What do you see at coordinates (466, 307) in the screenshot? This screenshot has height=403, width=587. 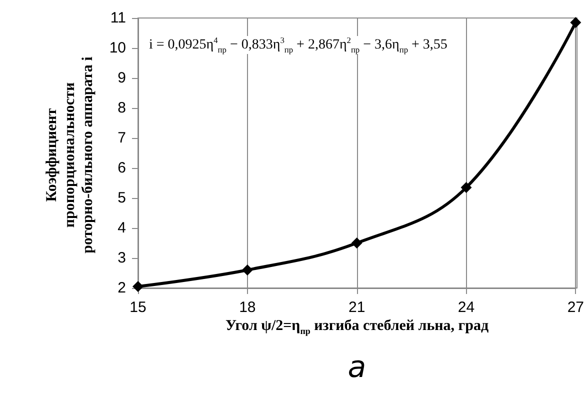 I see `x-tick-label: 24` at bounding box center [466, 307].